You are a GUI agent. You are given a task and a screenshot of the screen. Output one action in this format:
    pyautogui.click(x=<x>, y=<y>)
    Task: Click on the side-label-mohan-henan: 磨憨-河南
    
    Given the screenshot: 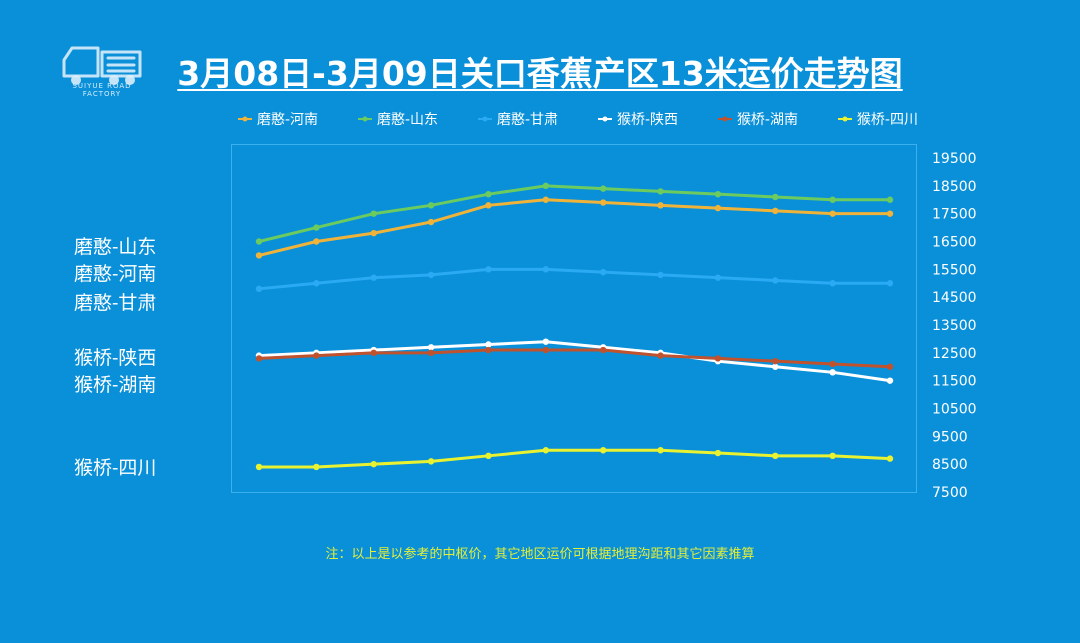 What is the action you would take?
    pyautogui.click(x=115, y=274)
    